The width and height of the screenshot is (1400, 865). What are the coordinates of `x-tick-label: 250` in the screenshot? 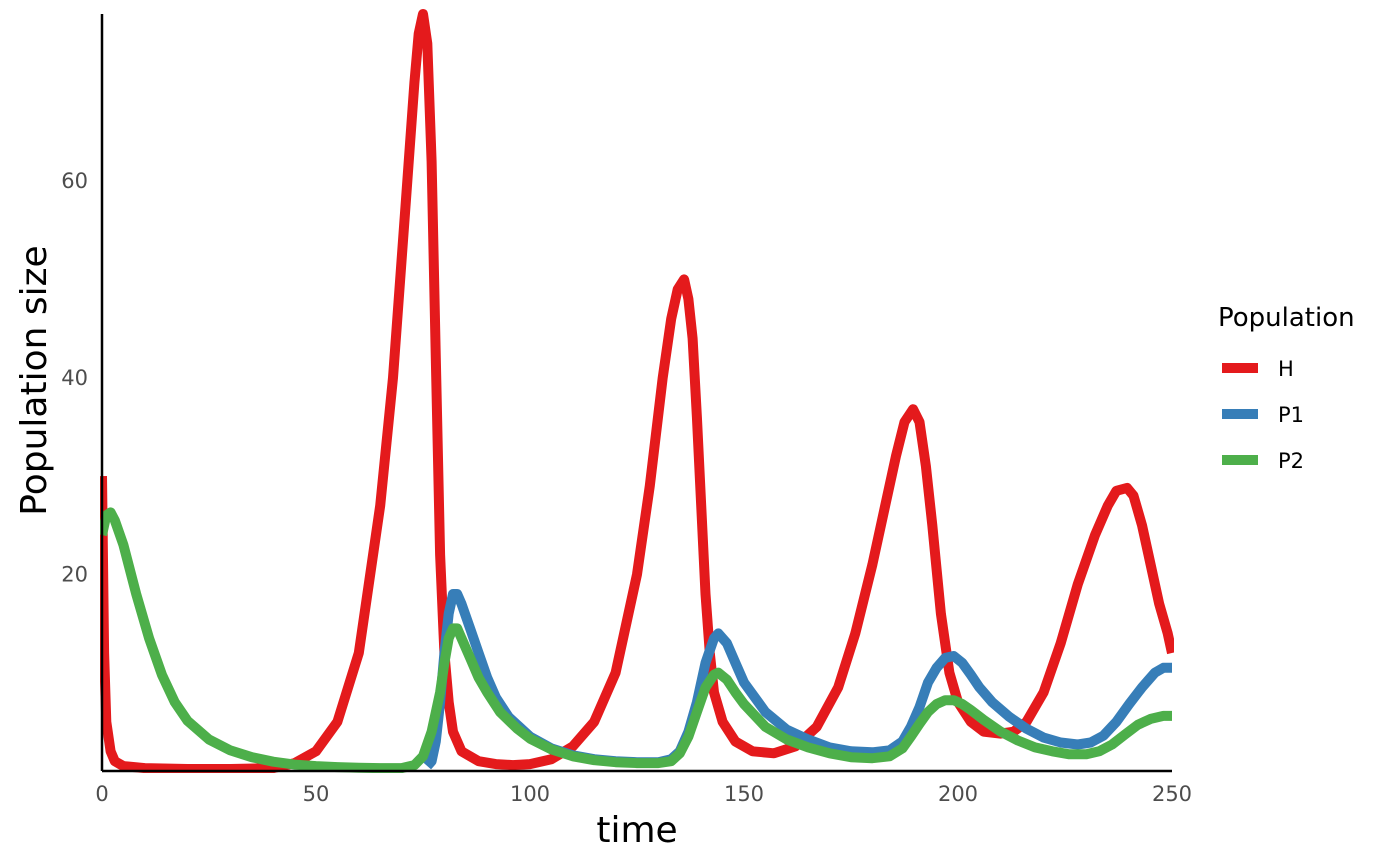 It's located at (1172, 794).